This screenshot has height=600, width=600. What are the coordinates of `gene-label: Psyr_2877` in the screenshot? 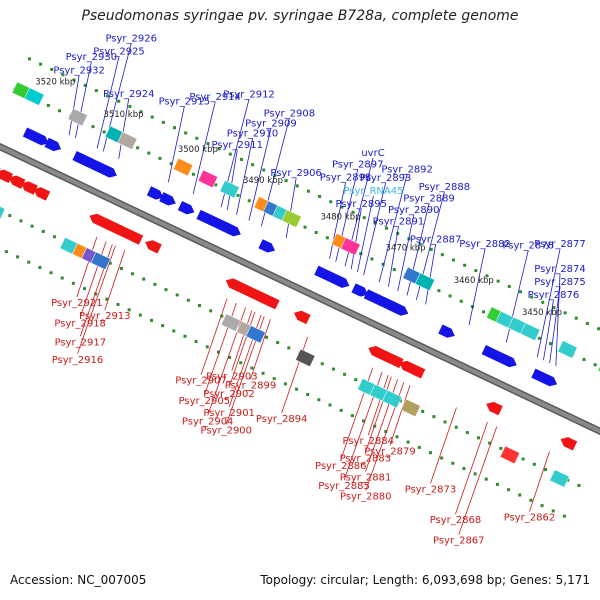 It's located at (560, 244).